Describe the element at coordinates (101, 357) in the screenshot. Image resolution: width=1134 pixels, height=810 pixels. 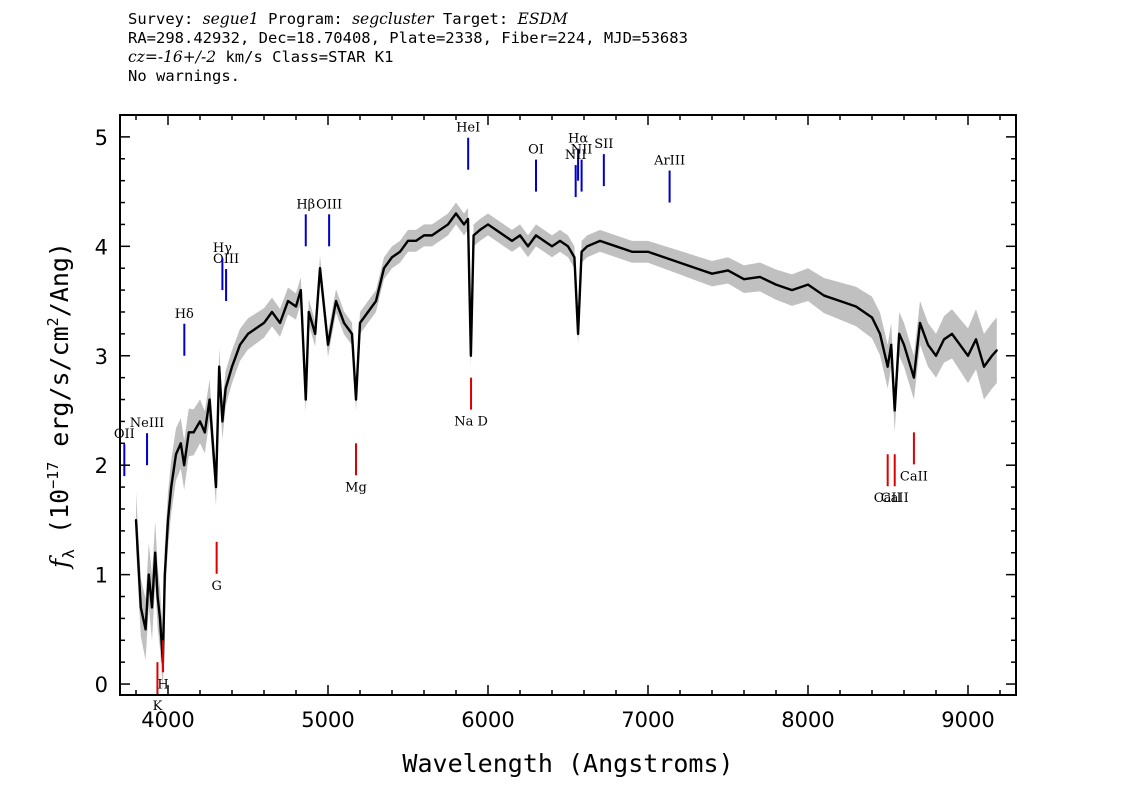
I see `y-tick-label: 3` at that location.